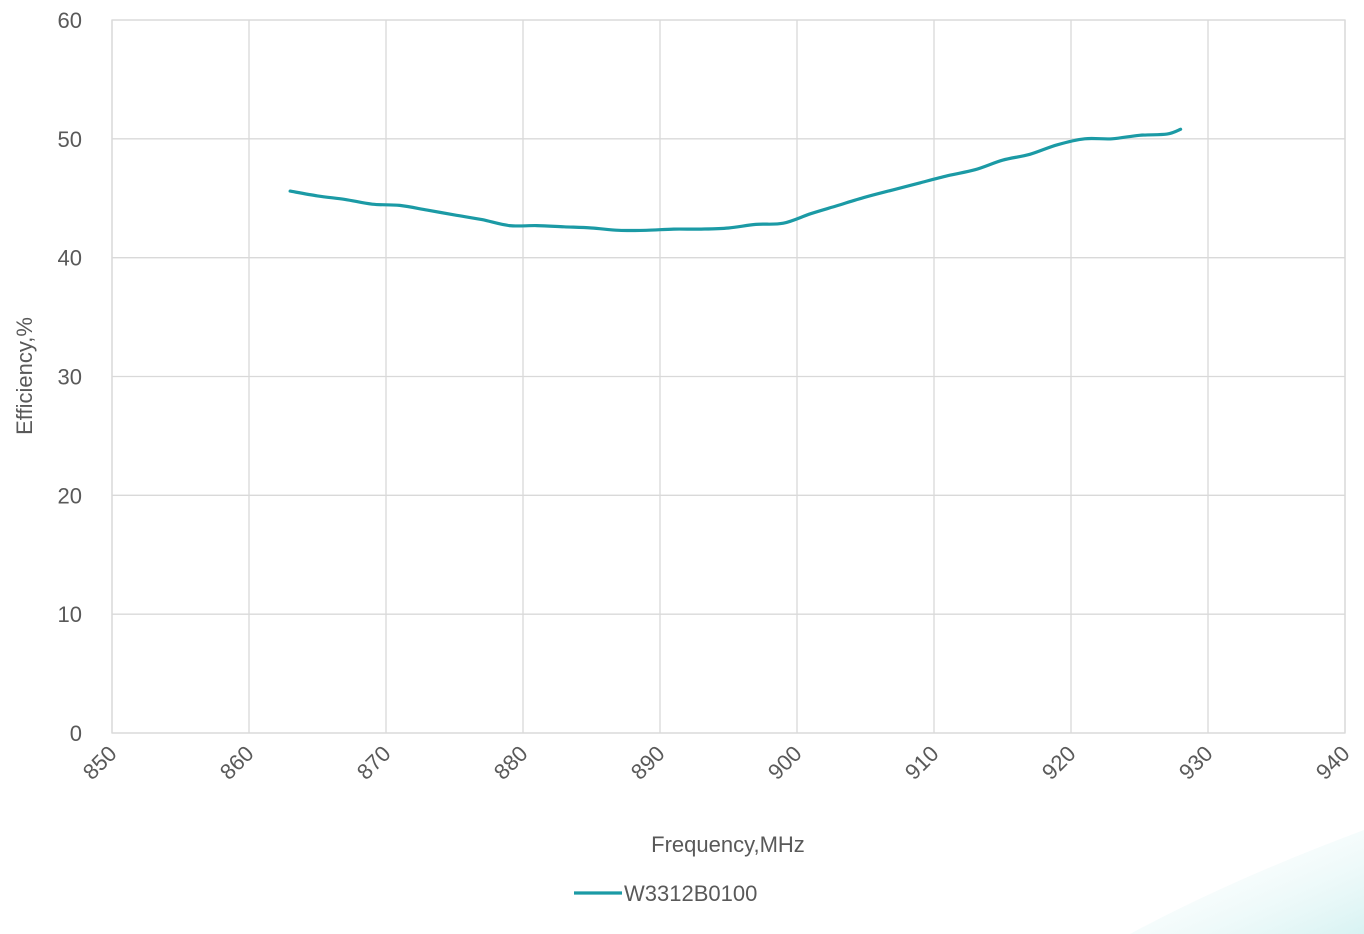  I want to click on x-tick-label: 920, so click(1059, 763).